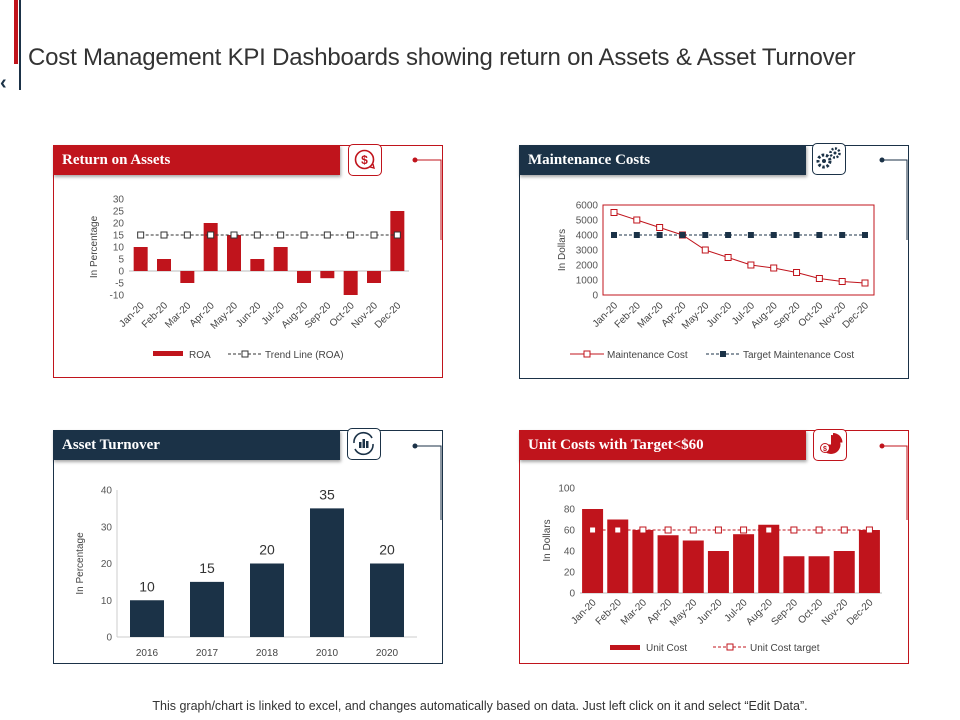  Describe the element at coordinates (107, 491) in the screenshot. I see `y-tick-label: 40` at that location.